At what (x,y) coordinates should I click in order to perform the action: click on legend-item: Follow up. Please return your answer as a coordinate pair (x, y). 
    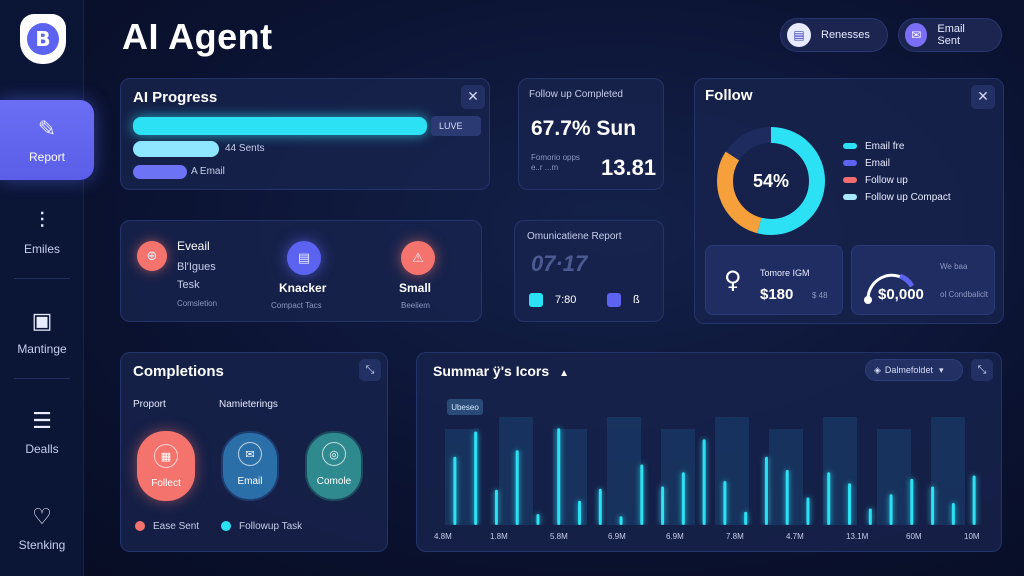
    Looking at the image, I should click on (918, 180).